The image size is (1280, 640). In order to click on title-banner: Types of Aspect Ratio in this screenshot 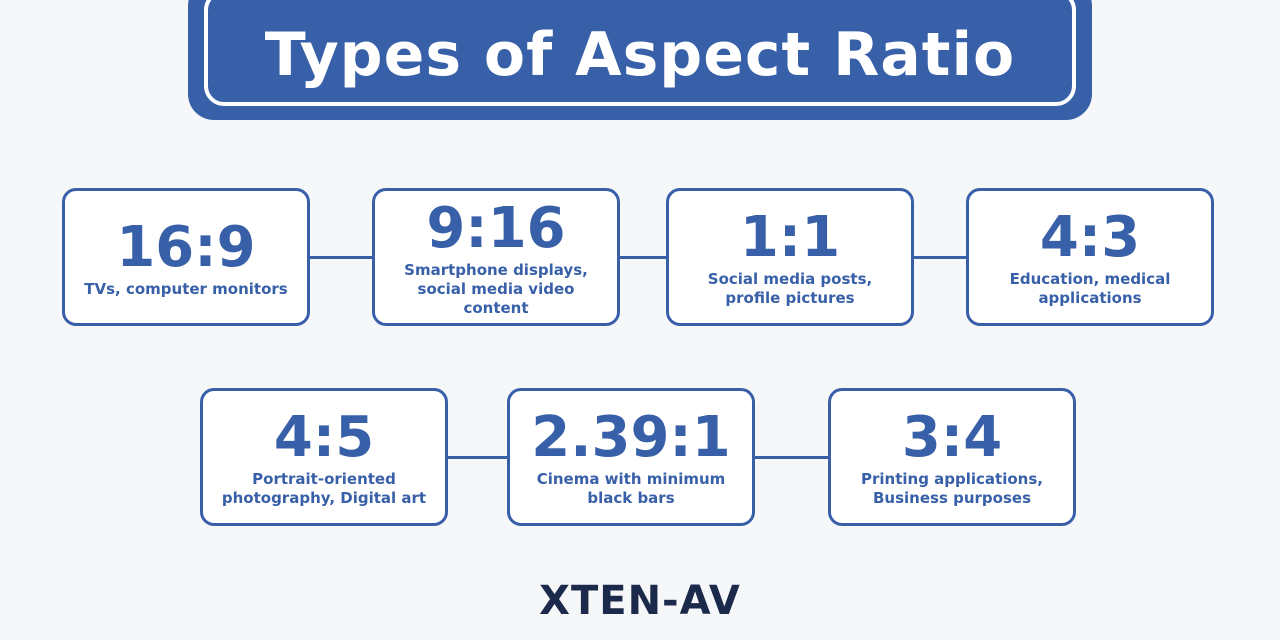, I will do `click(640, 60)`.